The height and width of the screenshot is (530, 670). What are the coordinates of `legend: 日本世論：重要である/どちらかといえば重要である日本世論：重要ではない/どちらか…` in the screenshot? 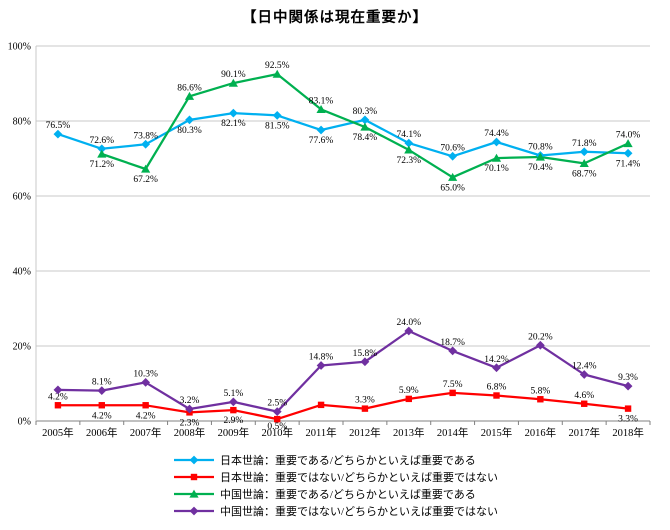 It's located at (335, 485).